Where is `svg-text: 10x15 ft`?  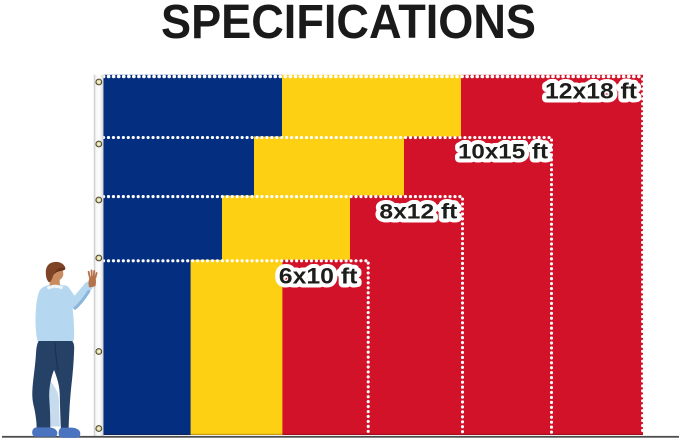 svg-text: 10x15 ft is located at coordinates (503, 152).